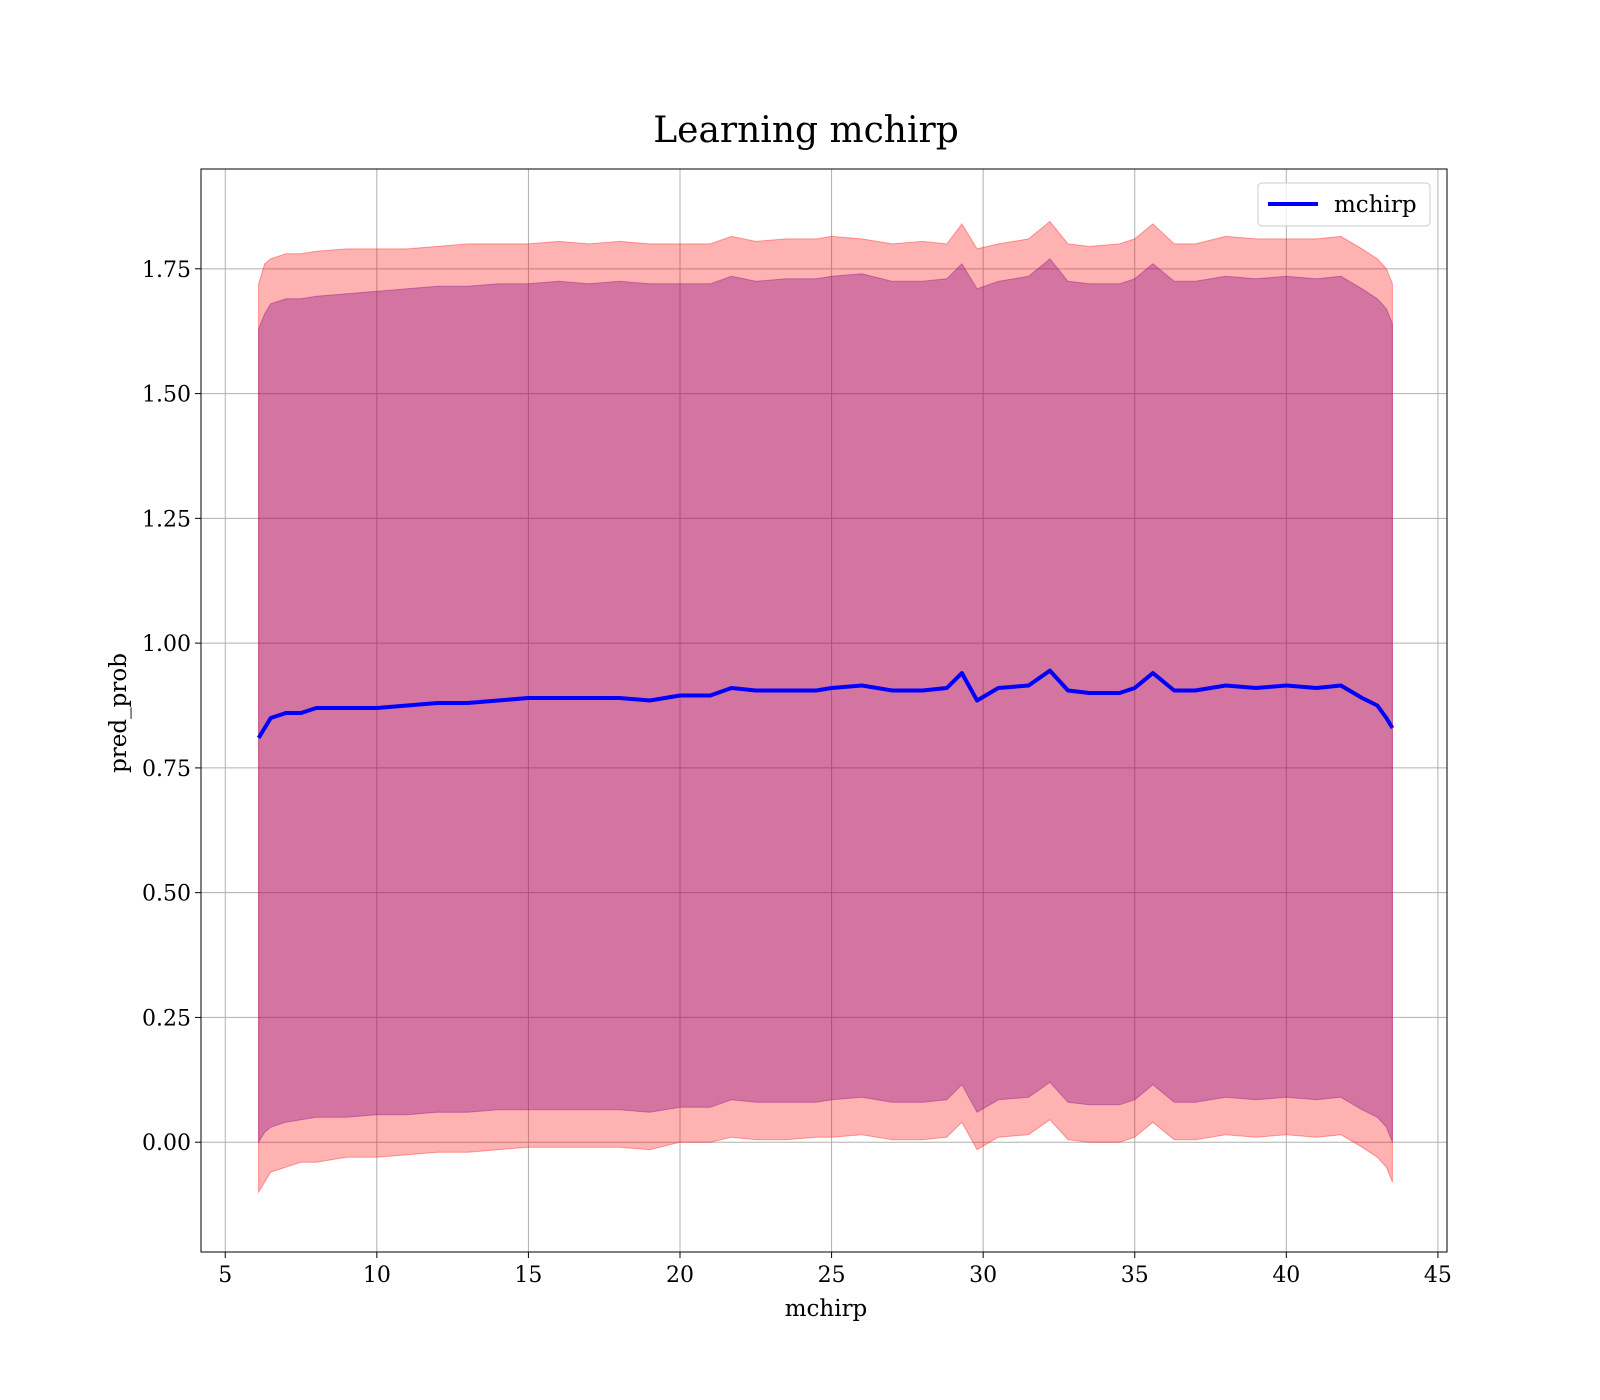 The width and height of the screenshot is (1600, 1400). Describe the element at coordinates (806, 130) in the screenshot. I see `chart-title: Learning mchirp` at that location.